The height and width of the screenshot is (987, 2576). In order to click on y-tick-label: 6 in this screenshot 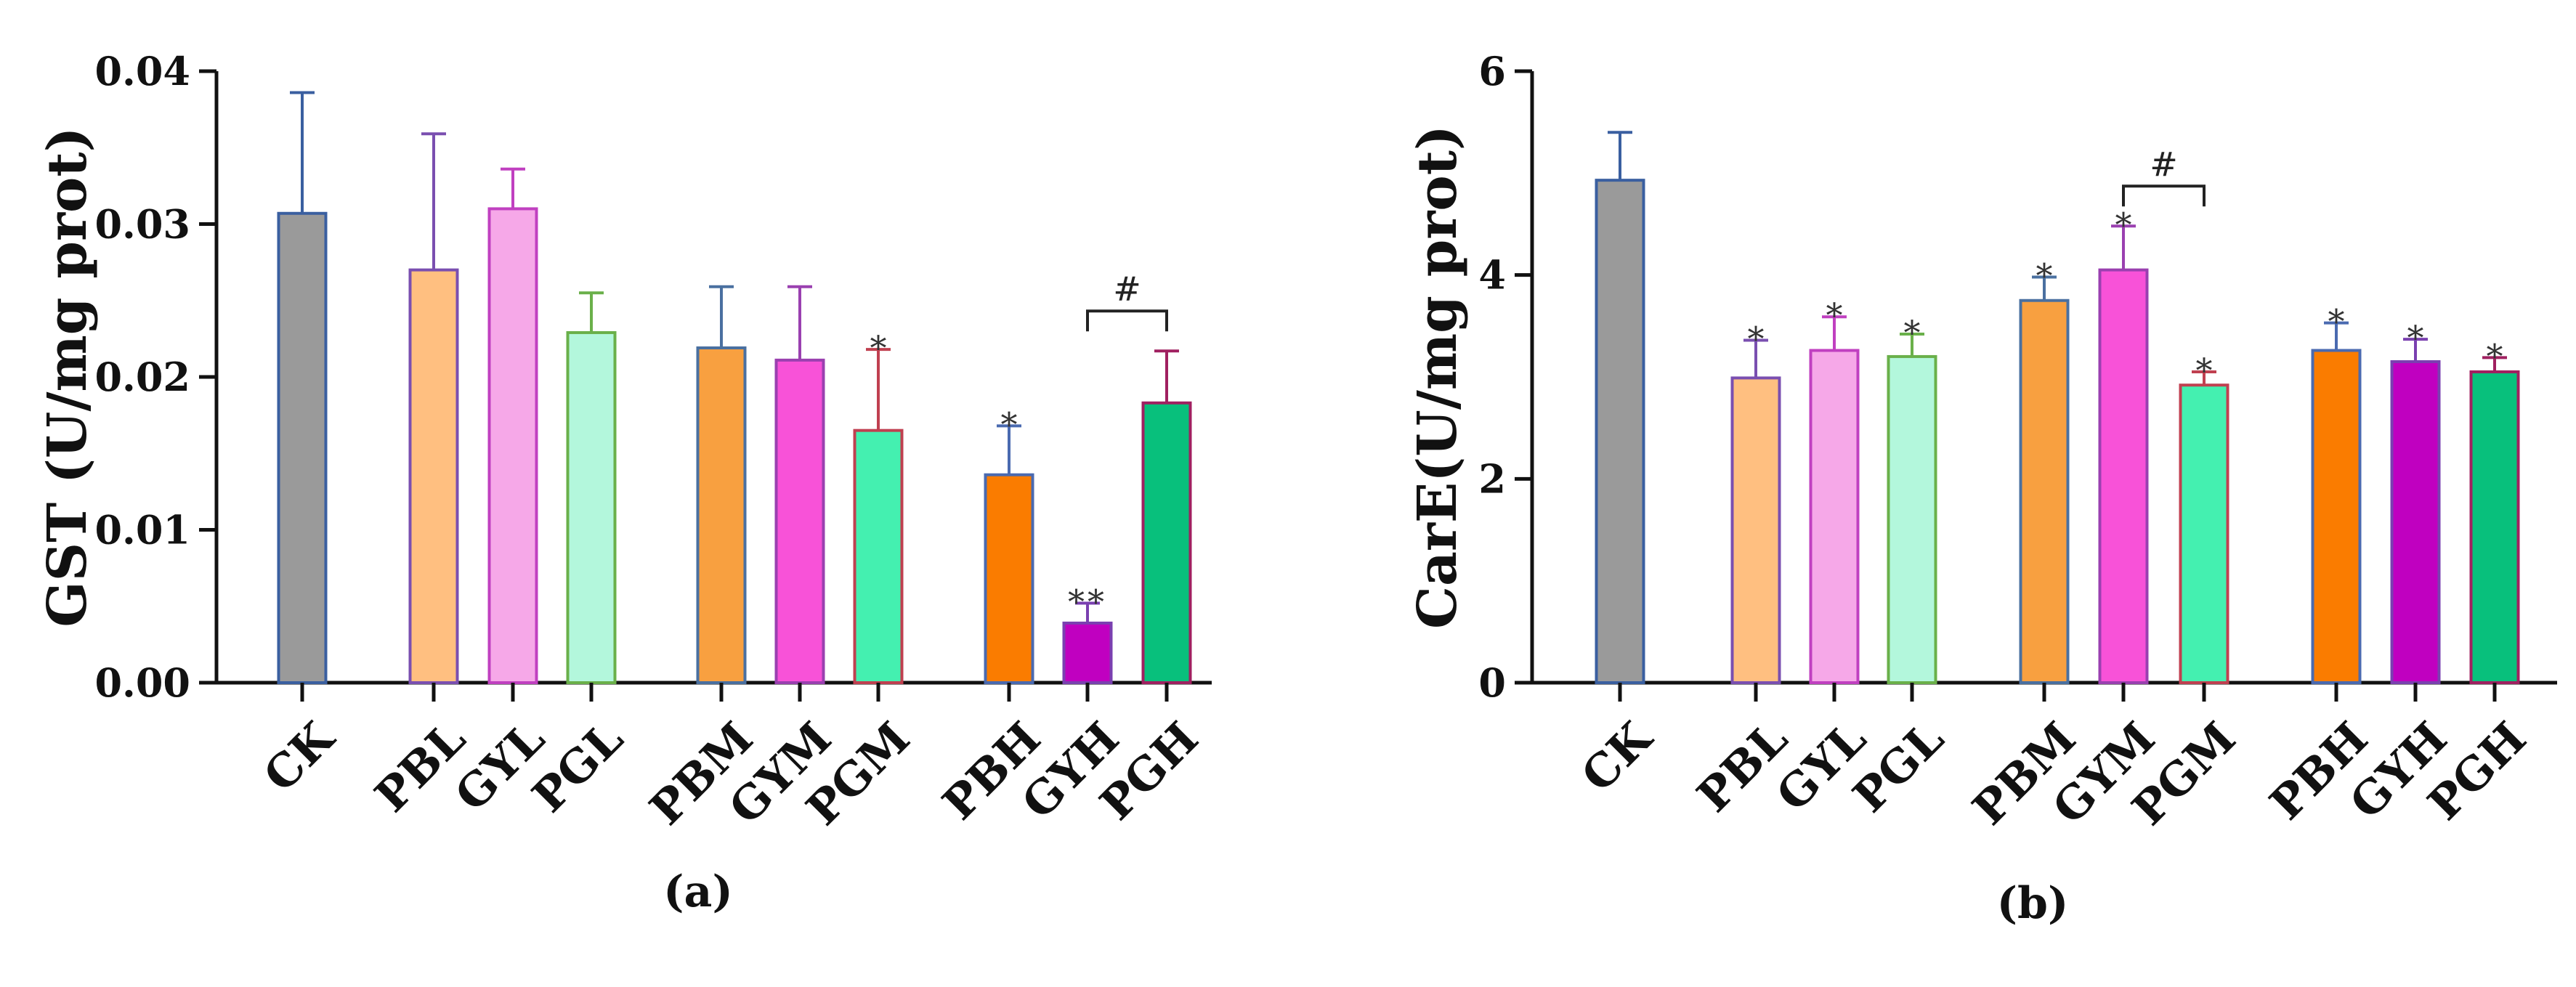, I will do `click(1492, 71)`.